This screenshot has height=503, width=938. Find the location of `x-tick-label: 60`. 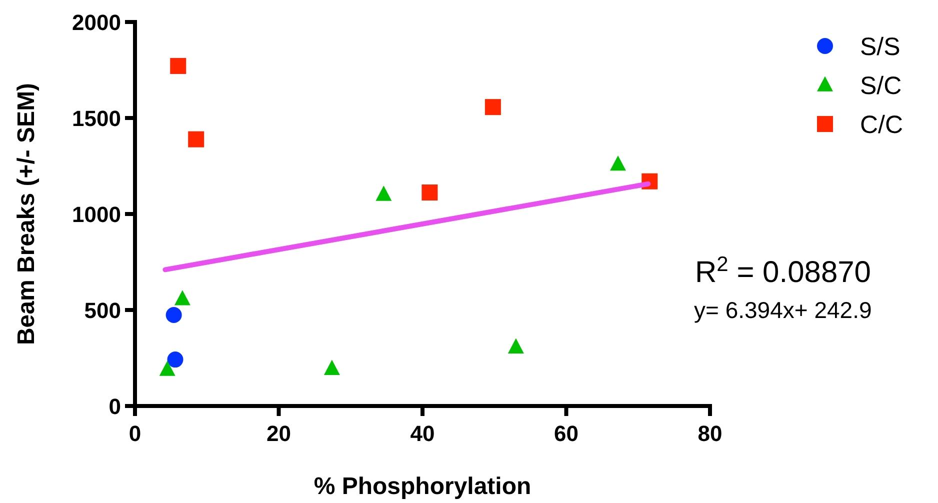

x-tick-label: 60 is located at coordinates (566, 433).